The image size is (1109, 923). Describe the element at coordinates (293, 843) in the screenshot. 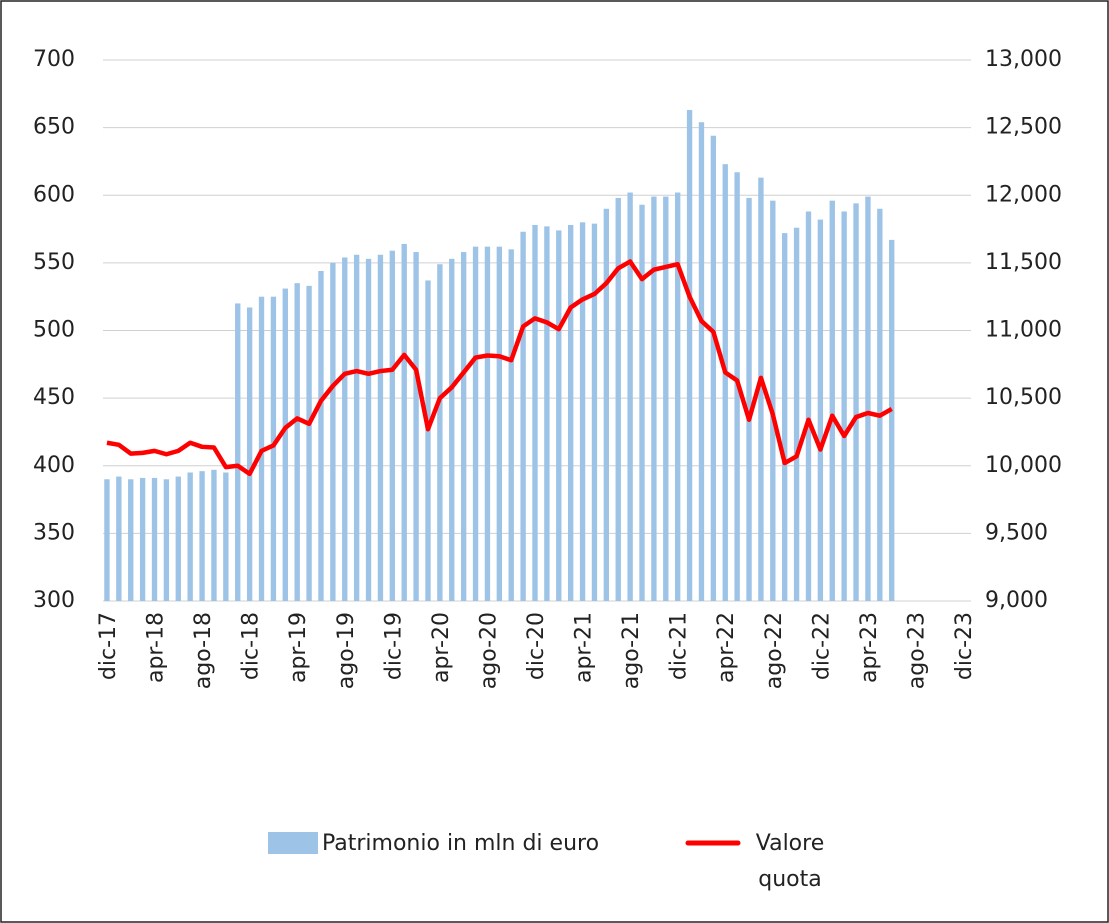

I see `legend-swatch` at that location.